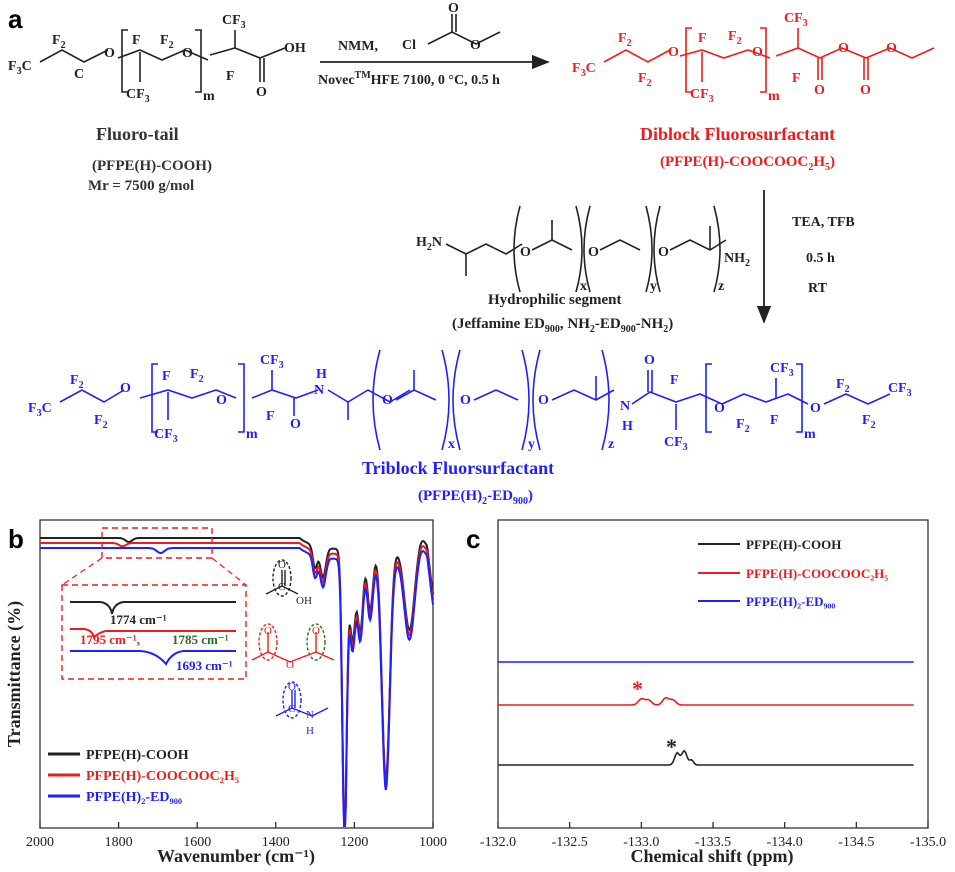 The width and height of the screenshot is (955, 872). Describe the element at coordinates (14, 674) in the screenshot. I see `y-axis-label-b: Transmittance (%)` at that location.